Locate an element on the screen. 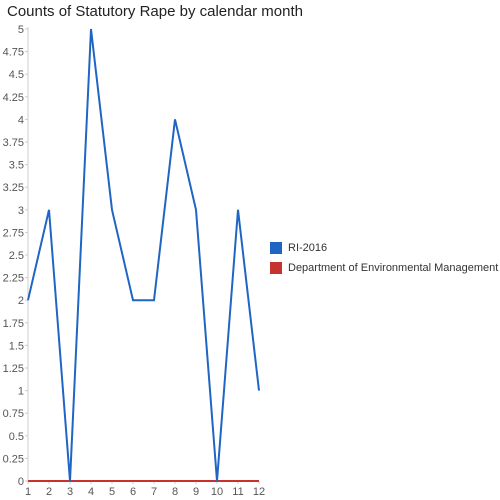 This screenshot has width=500, height=500. y-tick-label: 2.25 is located at coordinates (13, 279).